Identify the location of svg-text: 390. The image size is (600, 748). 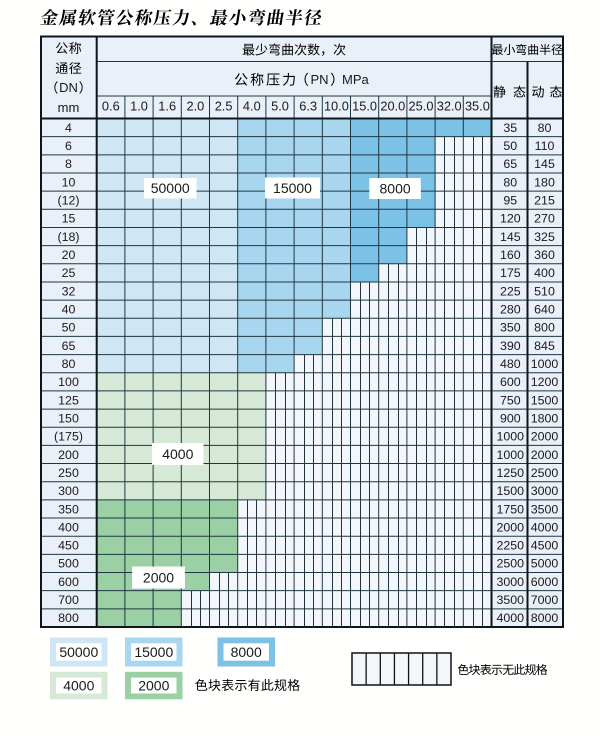
(510, 346).